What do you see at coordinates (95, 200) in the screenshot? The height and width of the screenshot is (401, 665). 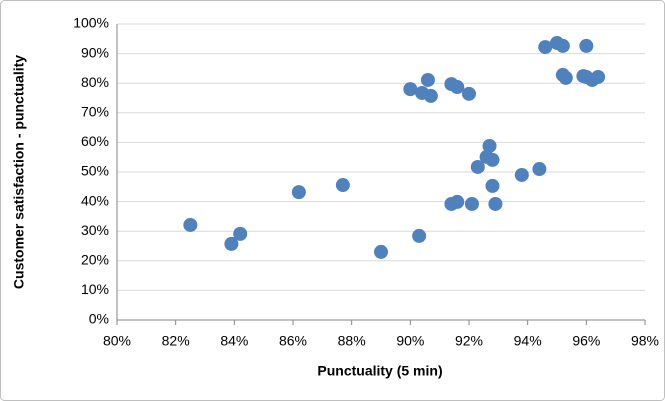 I see `y-tick-label: 40%` at bounding box center [95, 200].